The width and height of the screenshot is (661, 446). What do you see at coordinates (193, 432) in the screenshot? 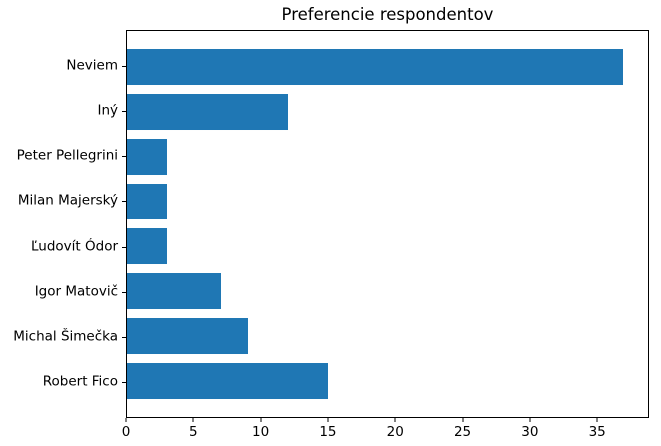
I see `x-tick-label: 5` at bounding box center [193, 432].